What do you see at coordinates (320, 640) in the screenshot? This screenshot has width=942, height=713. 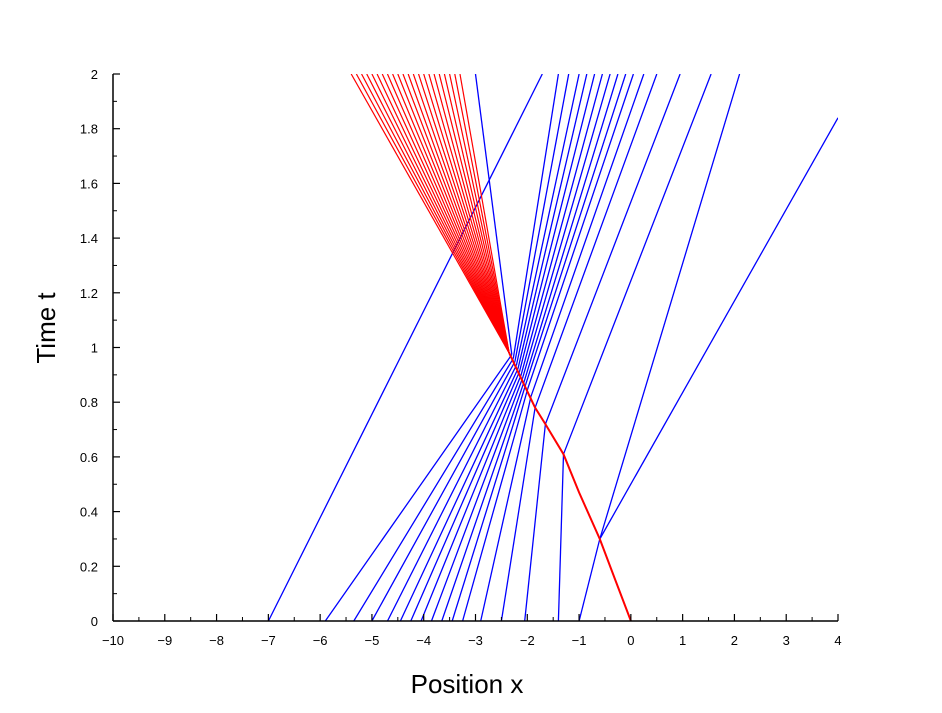 I see `x-tick-label: −6` at bounding box center [320, 640].